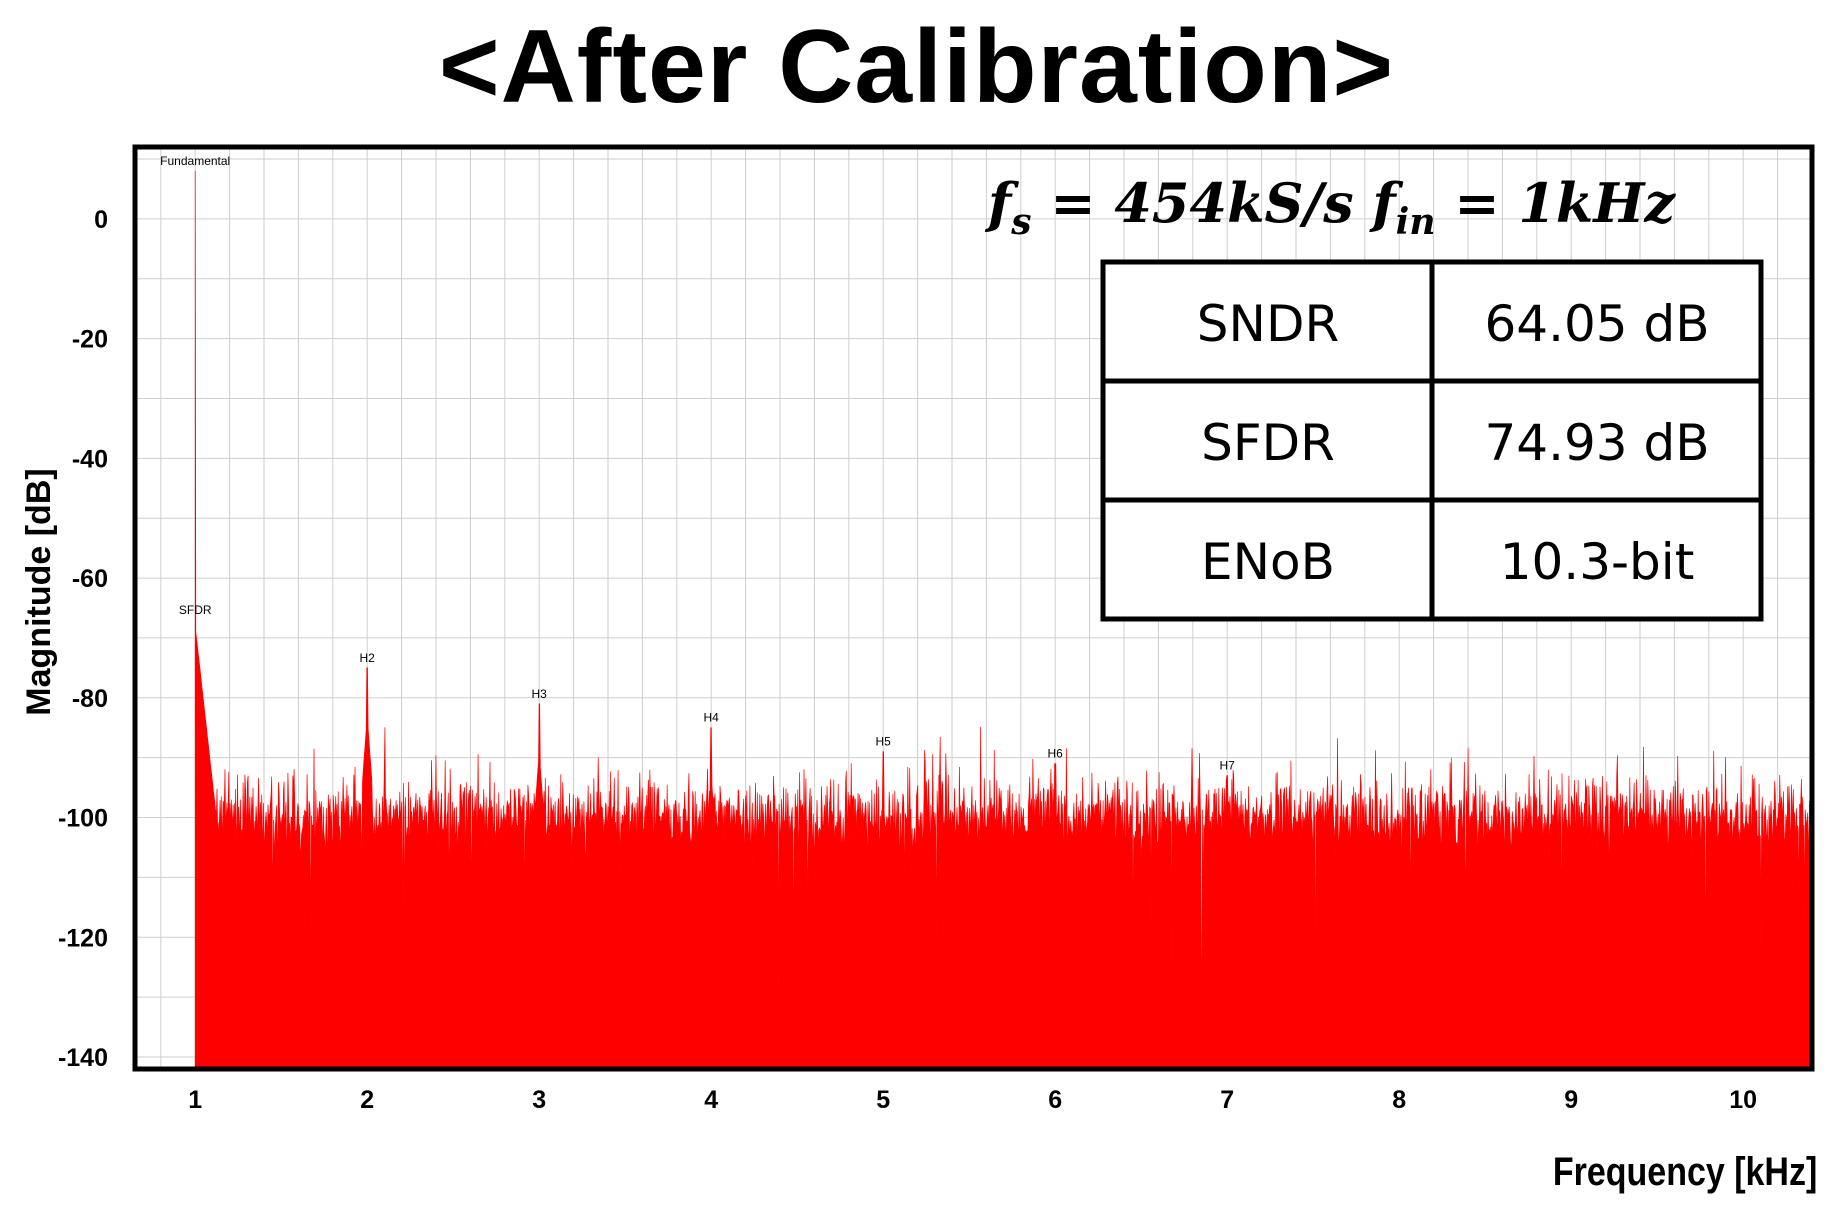  What do you see at coordinates (101, 220) in the screenshot?
I see `y-tick-label: 0` at bounding box center [101, 220].